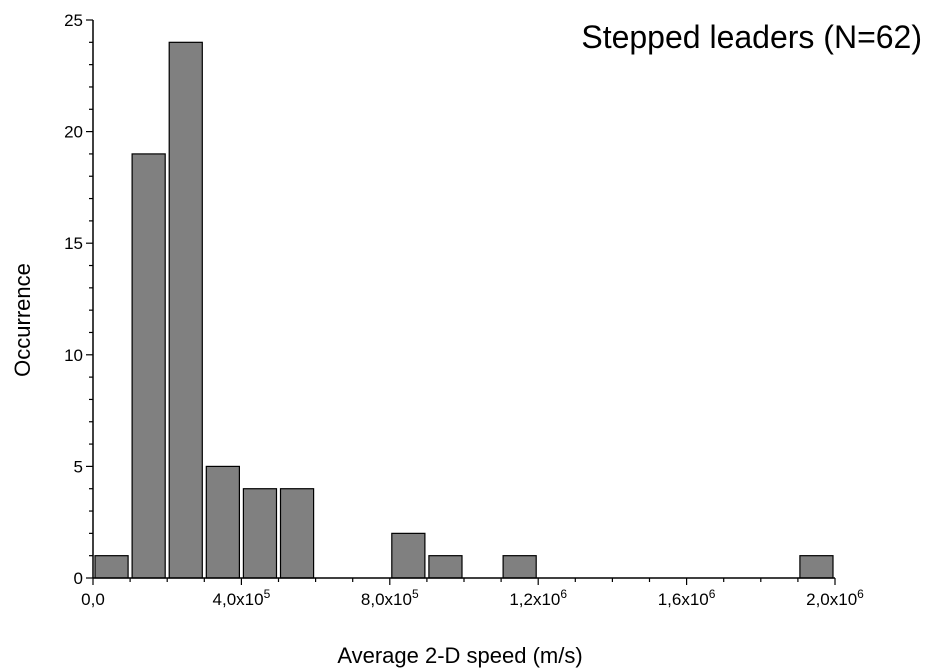 The height and width of the screenshot is (671, 930). I want to click on y-tick-label: 0, so click(78, 578).